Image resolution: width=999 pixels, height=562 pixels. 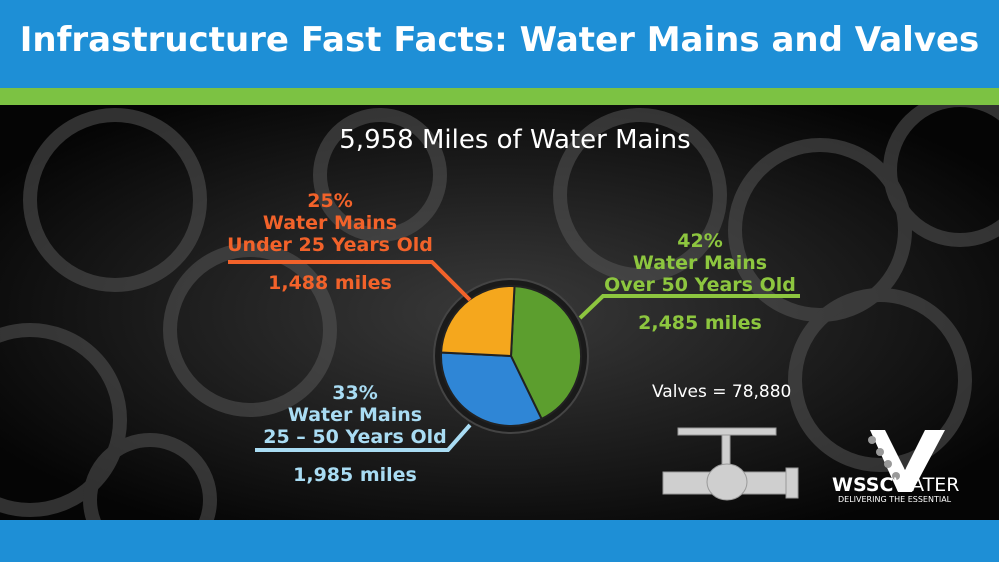 What do you see at coordinates (700, 274) in the screenshot?
I see `category-label: Water Mains Over 50 Years Old` at bounding box center [700, 274].